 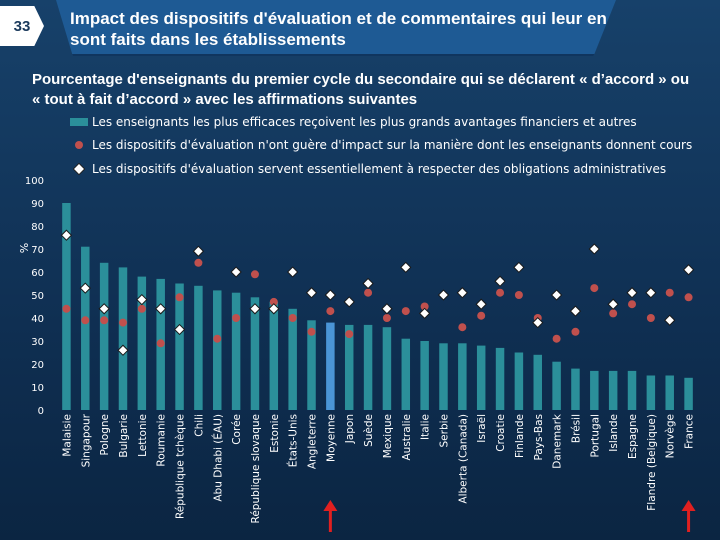 I want to click on arrow-head, so click(x=688, y=505).